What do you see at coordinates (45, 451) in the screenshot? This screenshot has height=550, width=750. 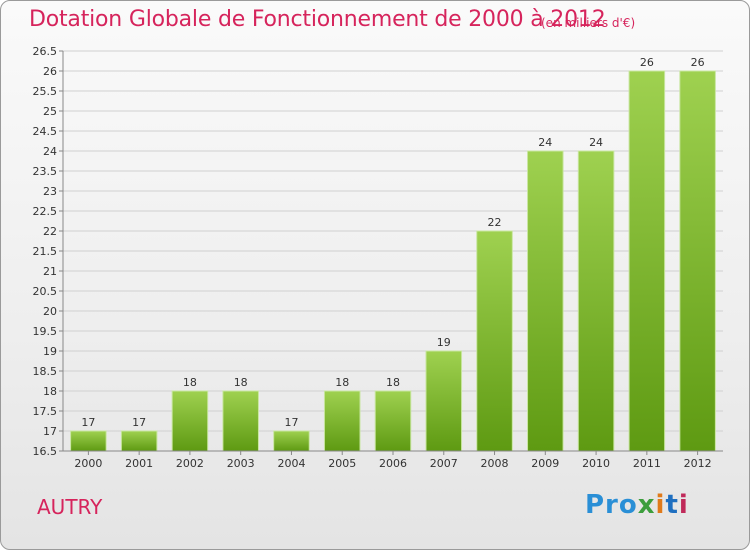 I see `y-tick-label: 16.5` at bounding box center [45, 451].